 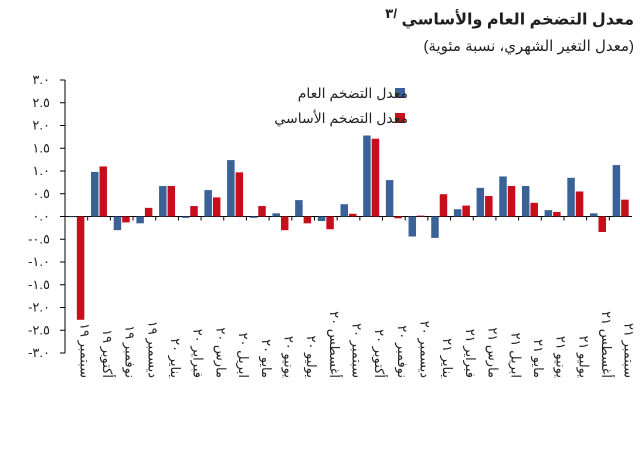 I want to click on x-category-label: سبتمبر ٢٠, so click(x=357, y=350).